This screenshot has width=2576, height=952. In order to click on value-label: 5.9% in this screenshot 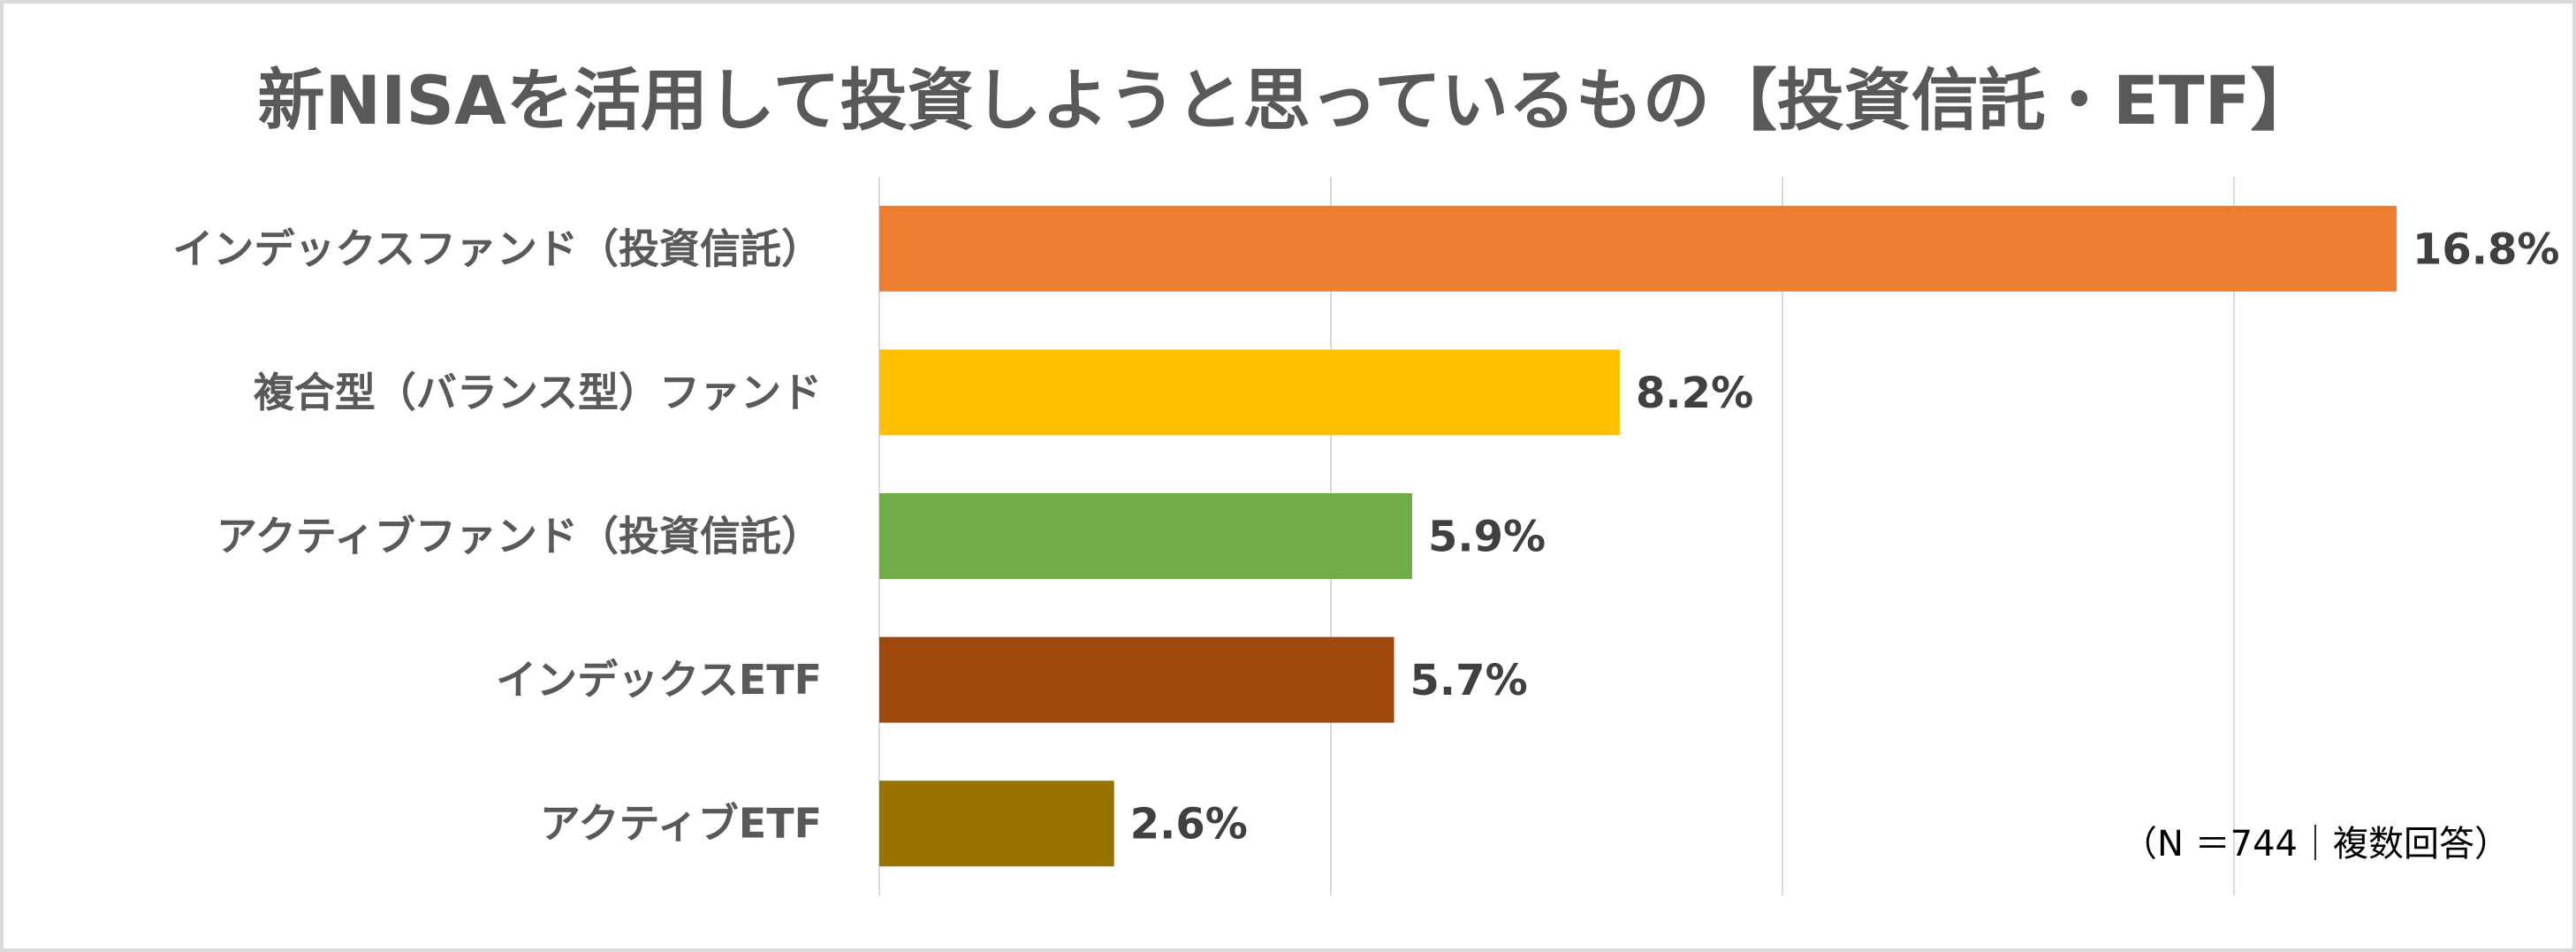, I will do `click(1487, 537)`.